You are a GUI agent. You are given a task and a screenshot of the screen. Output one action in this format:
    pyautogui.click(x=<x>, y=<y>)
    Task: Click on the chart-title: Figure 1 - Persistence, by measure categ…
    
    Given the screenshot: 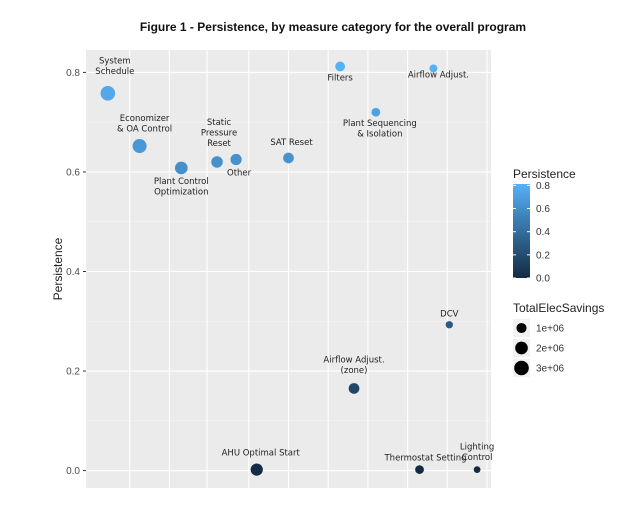 What is the action you would take?
    pyautogui.click(x=333, y=27)
    